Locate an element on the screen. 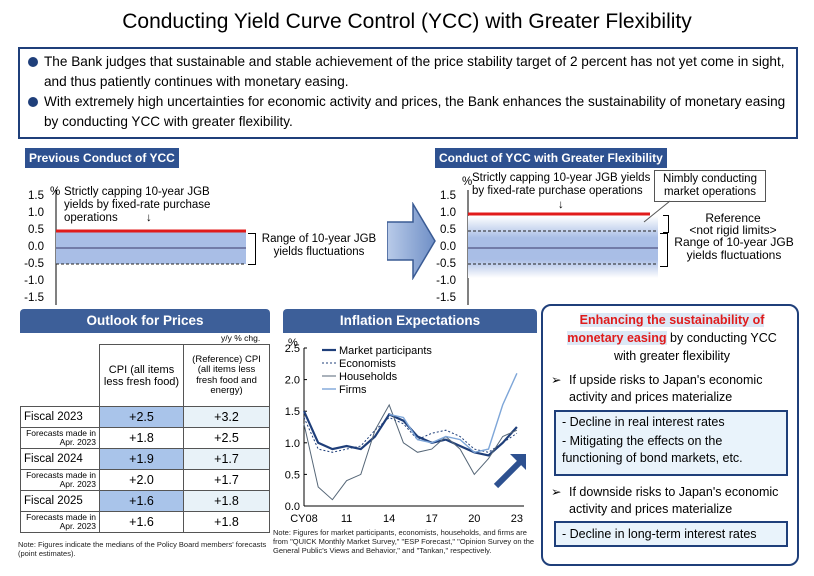 This screenshot has width=814, height=576. outlook-header: Outlook for Prices is located at coordinates (145, 321).